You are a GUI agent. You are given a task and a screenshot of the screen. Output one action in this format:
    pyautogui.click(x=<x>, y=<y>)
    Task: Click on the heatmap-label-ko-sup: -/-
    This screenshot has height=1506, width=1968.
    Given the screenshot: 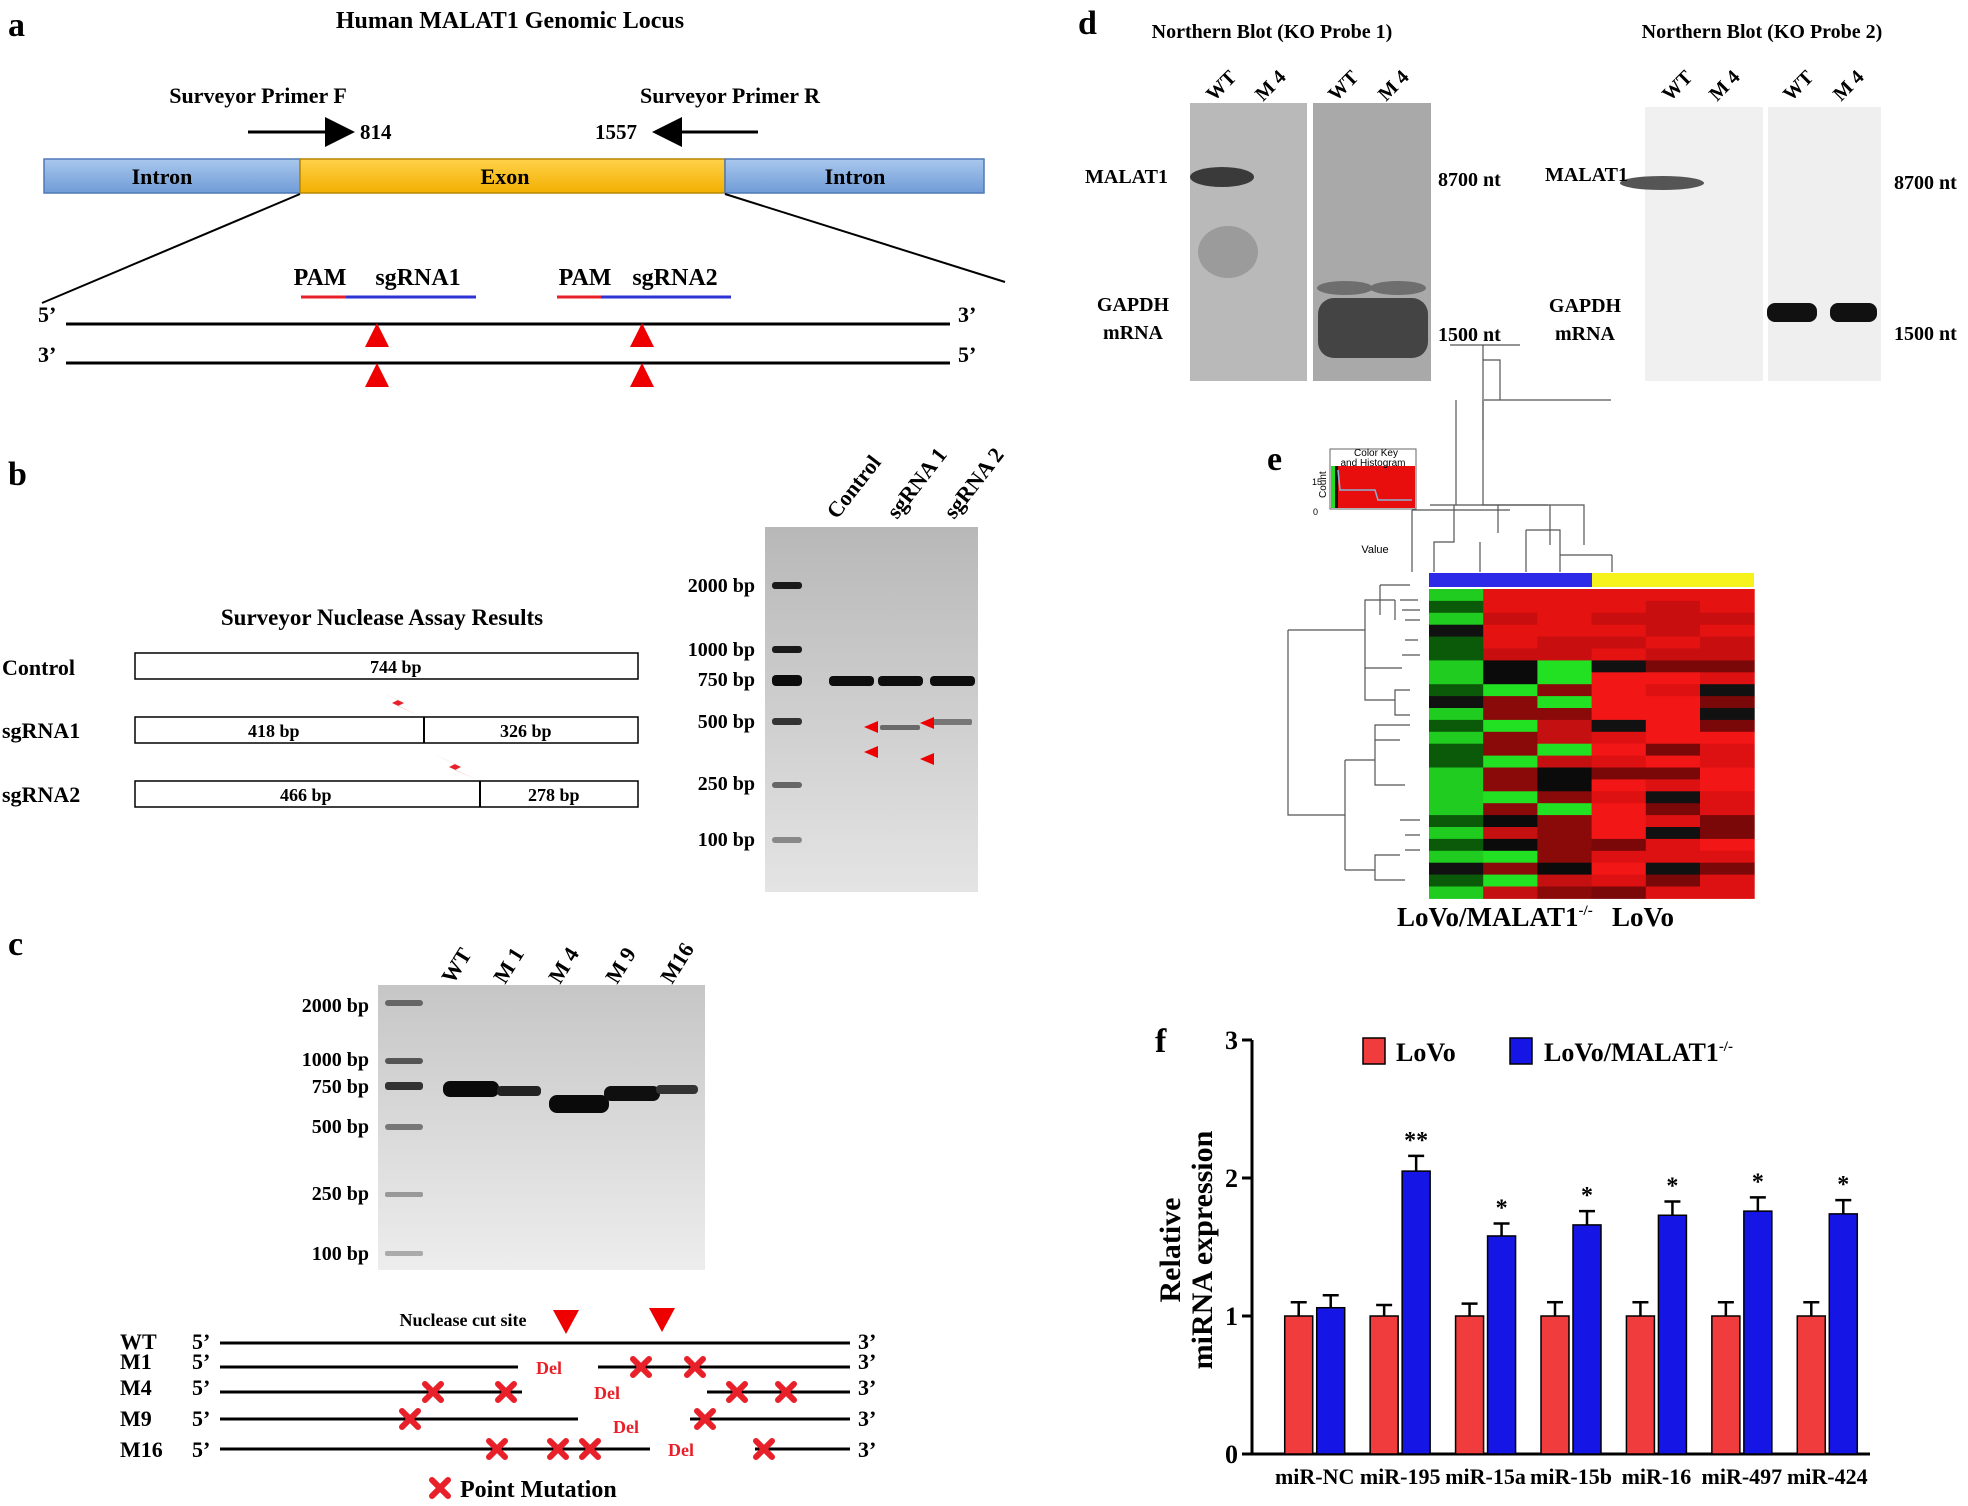 What is the action you would take?
    pyautogui.click(x=1586, y=911)
    